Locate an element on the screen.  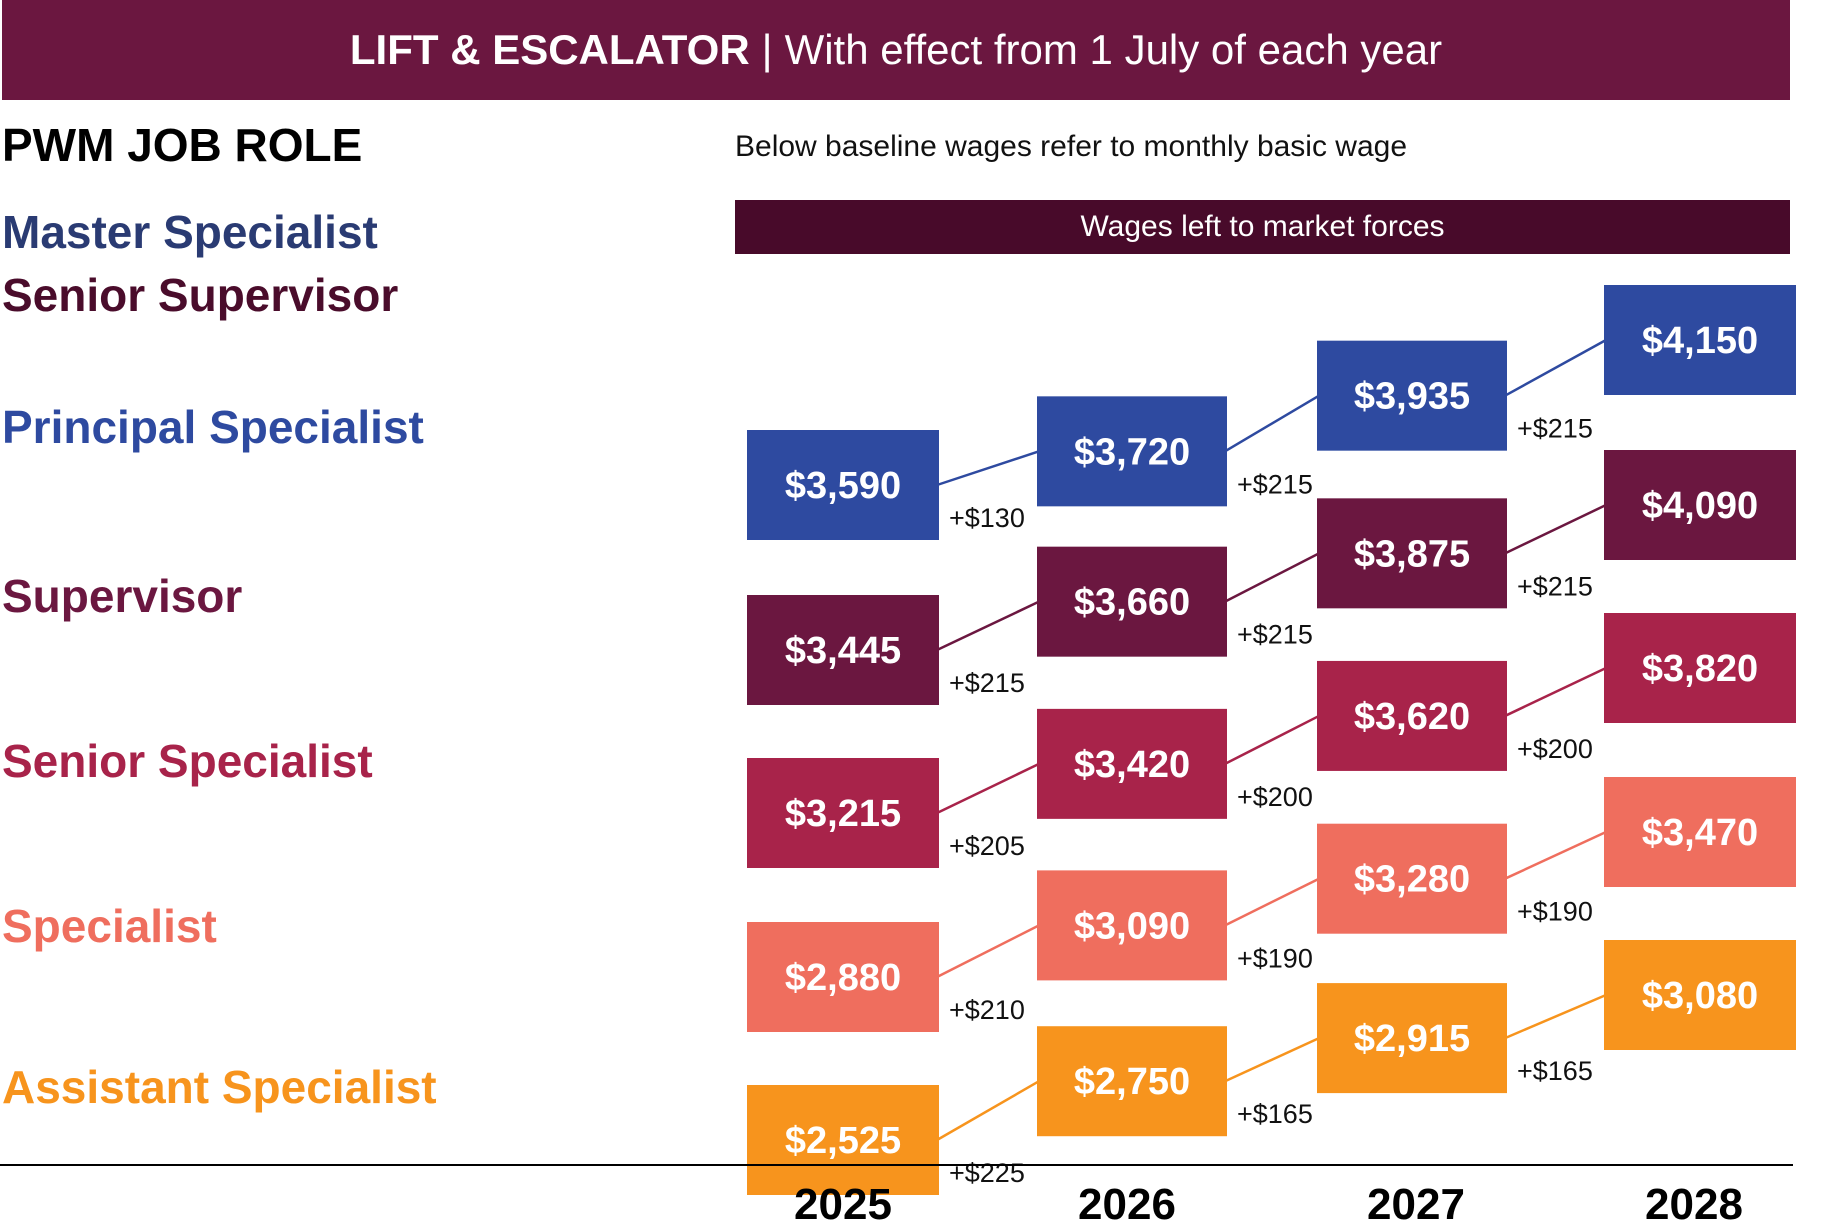
role-senior-supervisor: Senior Supervisor is located at coordinates (200, 295).